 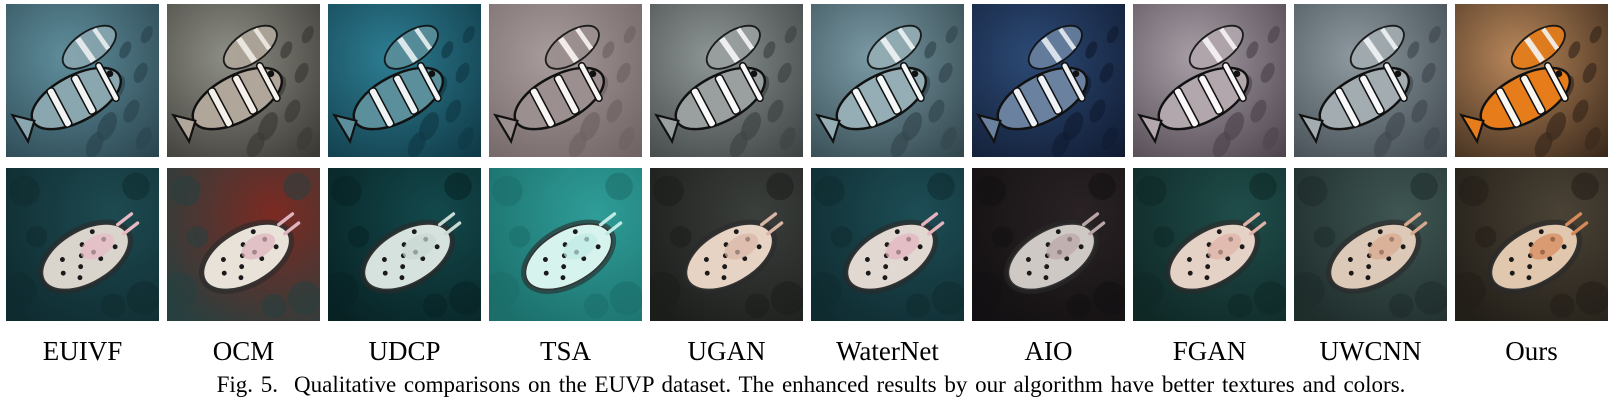 I want to click on nudibranch-image-ocm, so click(x=243, y=244).